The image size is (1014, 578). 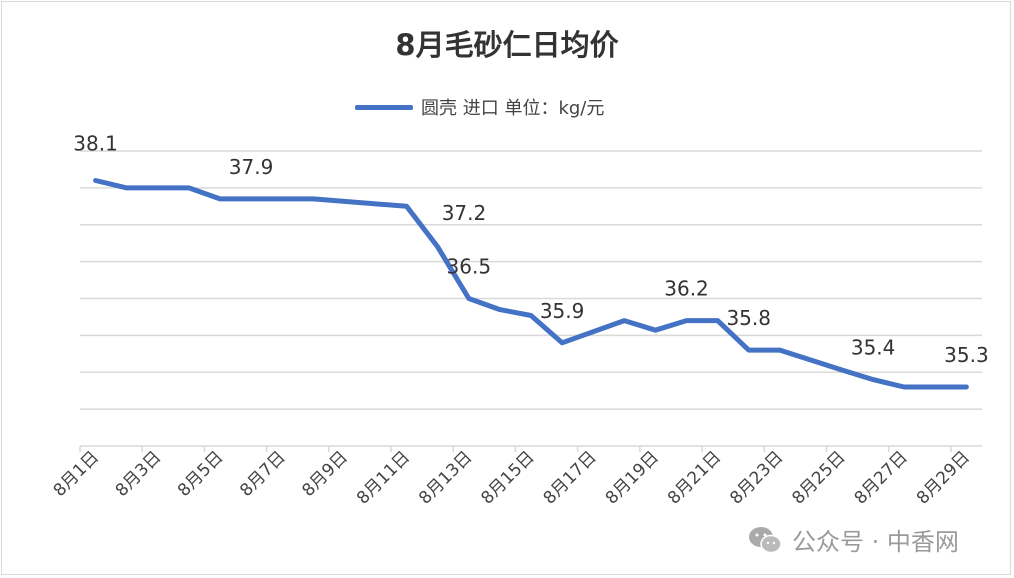 I want to click on watermark: 公众号 · 中香网, so click(x=853, y=539).